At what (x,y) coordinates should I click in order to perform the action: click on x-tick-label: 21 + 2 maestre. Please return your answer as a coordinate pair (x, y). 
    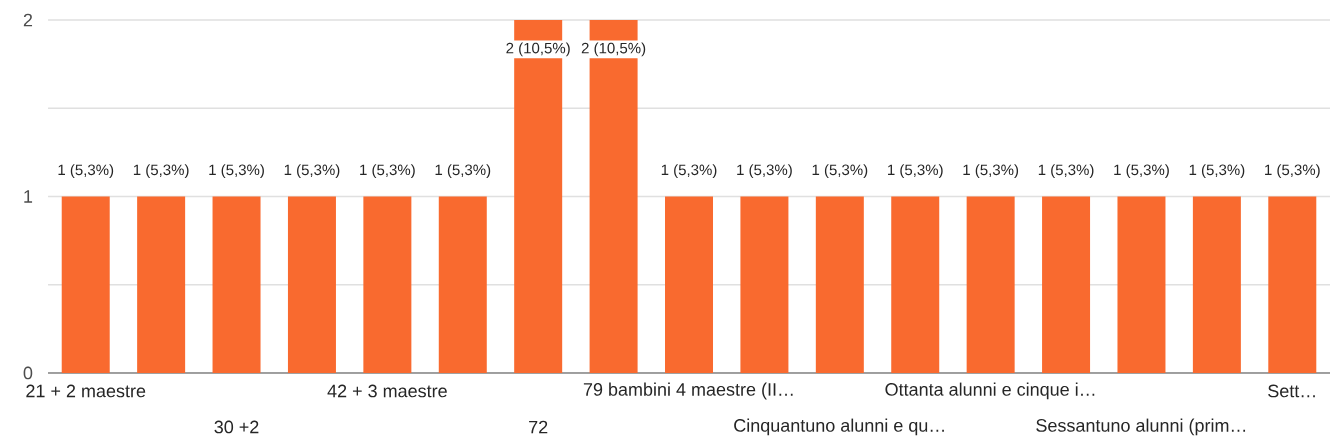
    Looking at the image, I should click on (86, 391).